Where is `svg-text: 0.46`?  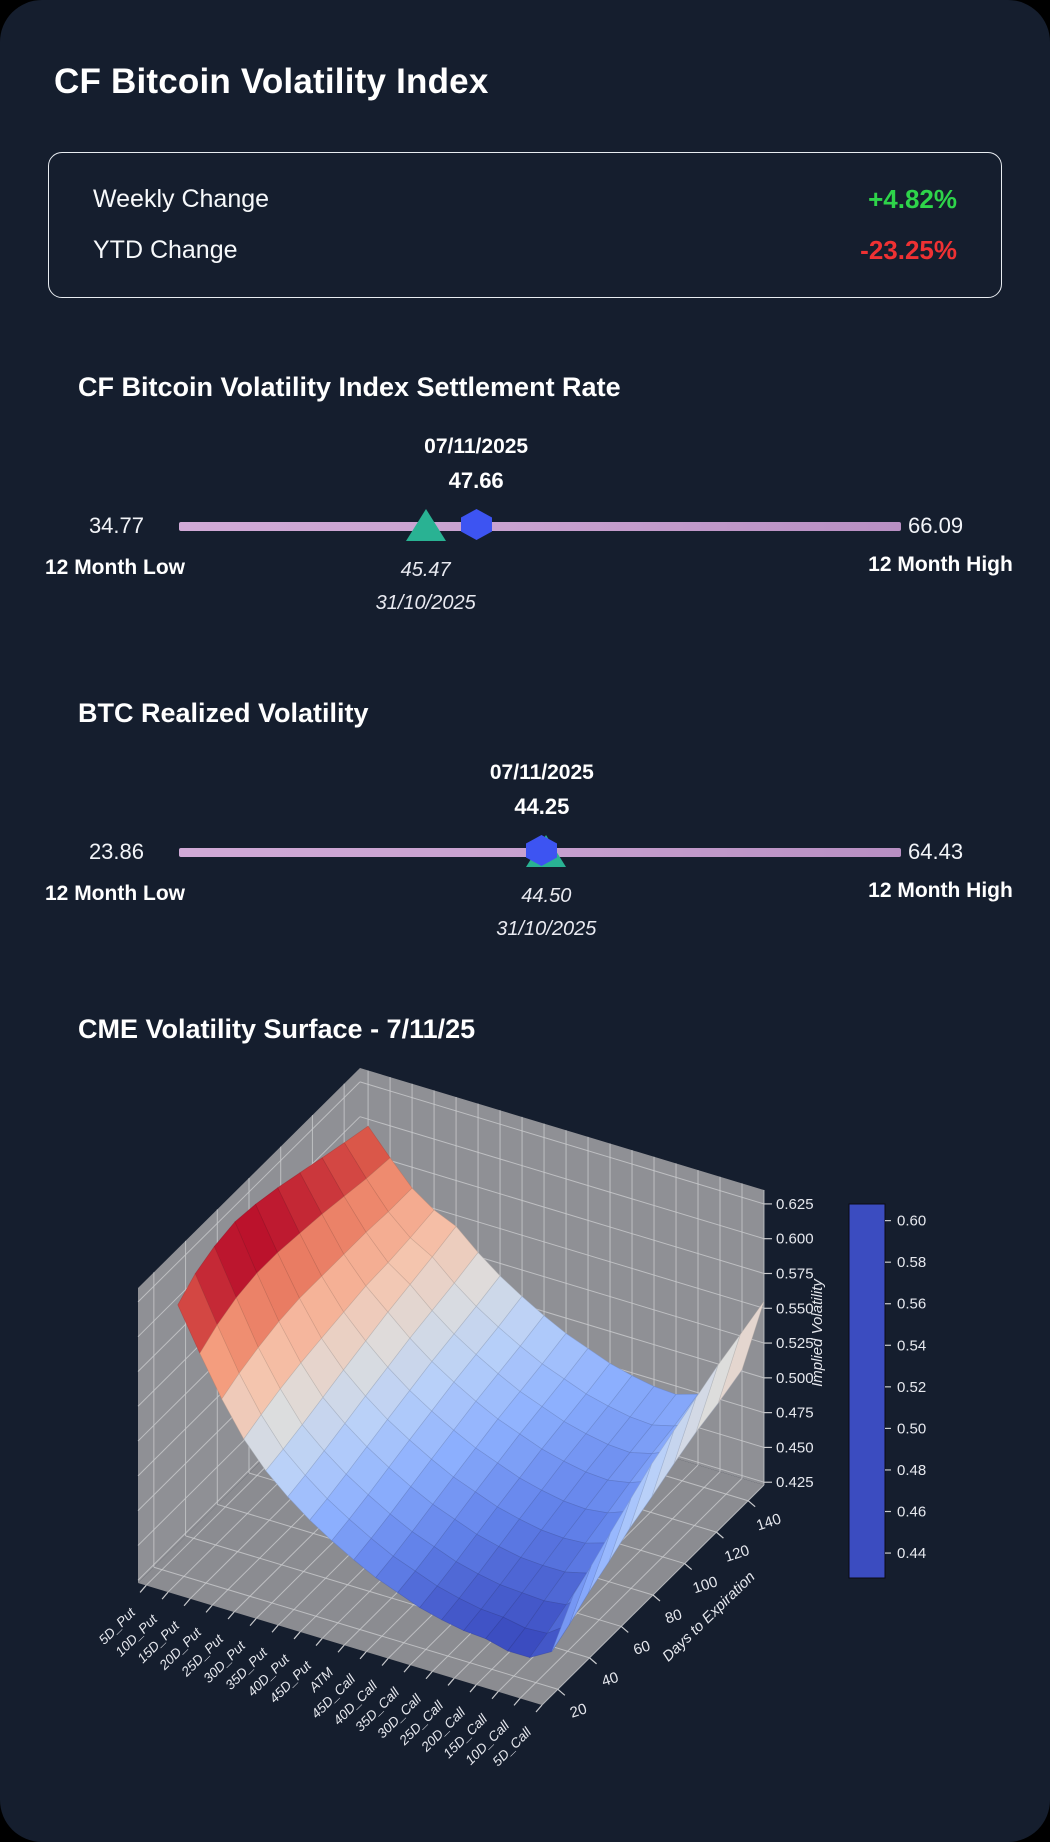 svg-text: 0.46 is located at coordinates (911, 1512).